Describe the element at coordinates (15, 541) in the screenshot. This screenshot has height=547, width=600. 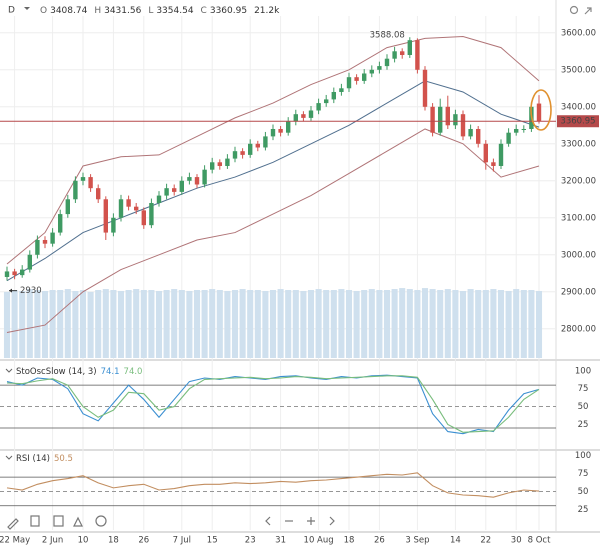
I see `x-tick-label: 22 May` at that location.